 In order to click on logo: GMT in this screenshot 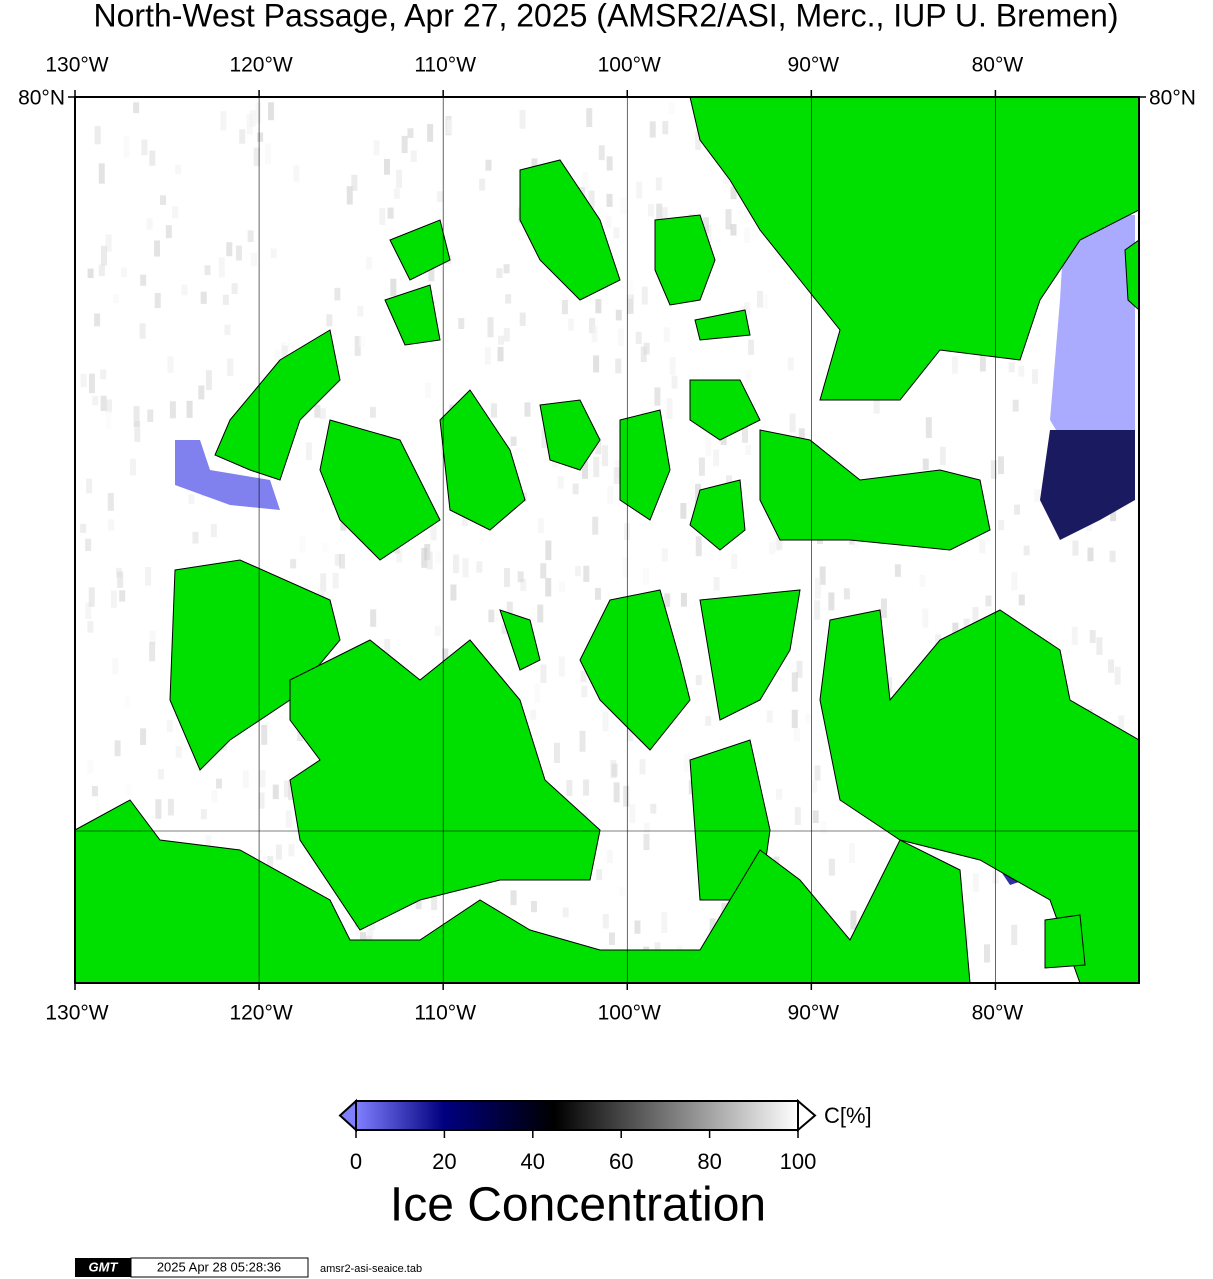, I will do `click(104, 1266)`.